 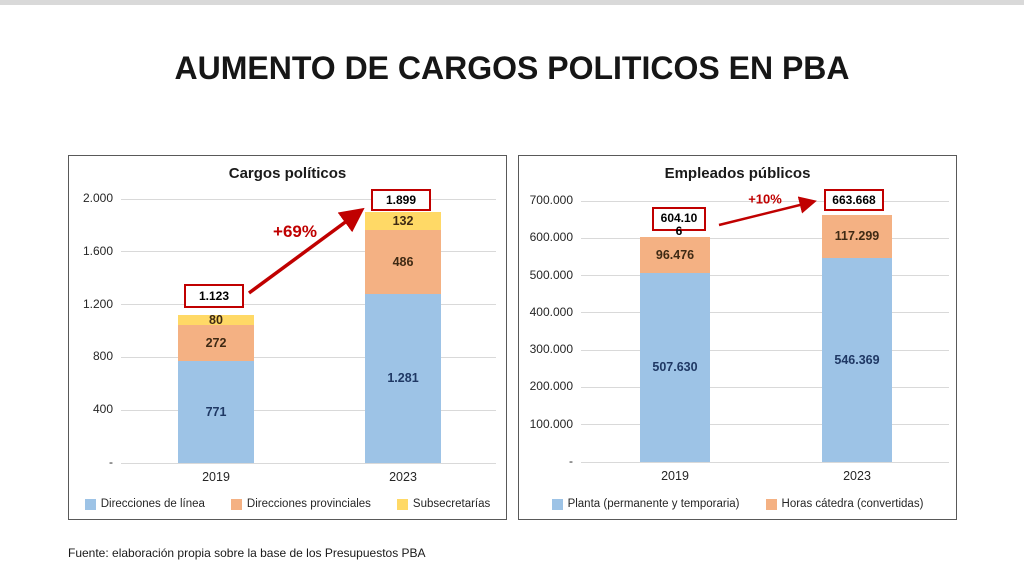 I want to click on total-value: 1.123, so click(x=214, y=295).